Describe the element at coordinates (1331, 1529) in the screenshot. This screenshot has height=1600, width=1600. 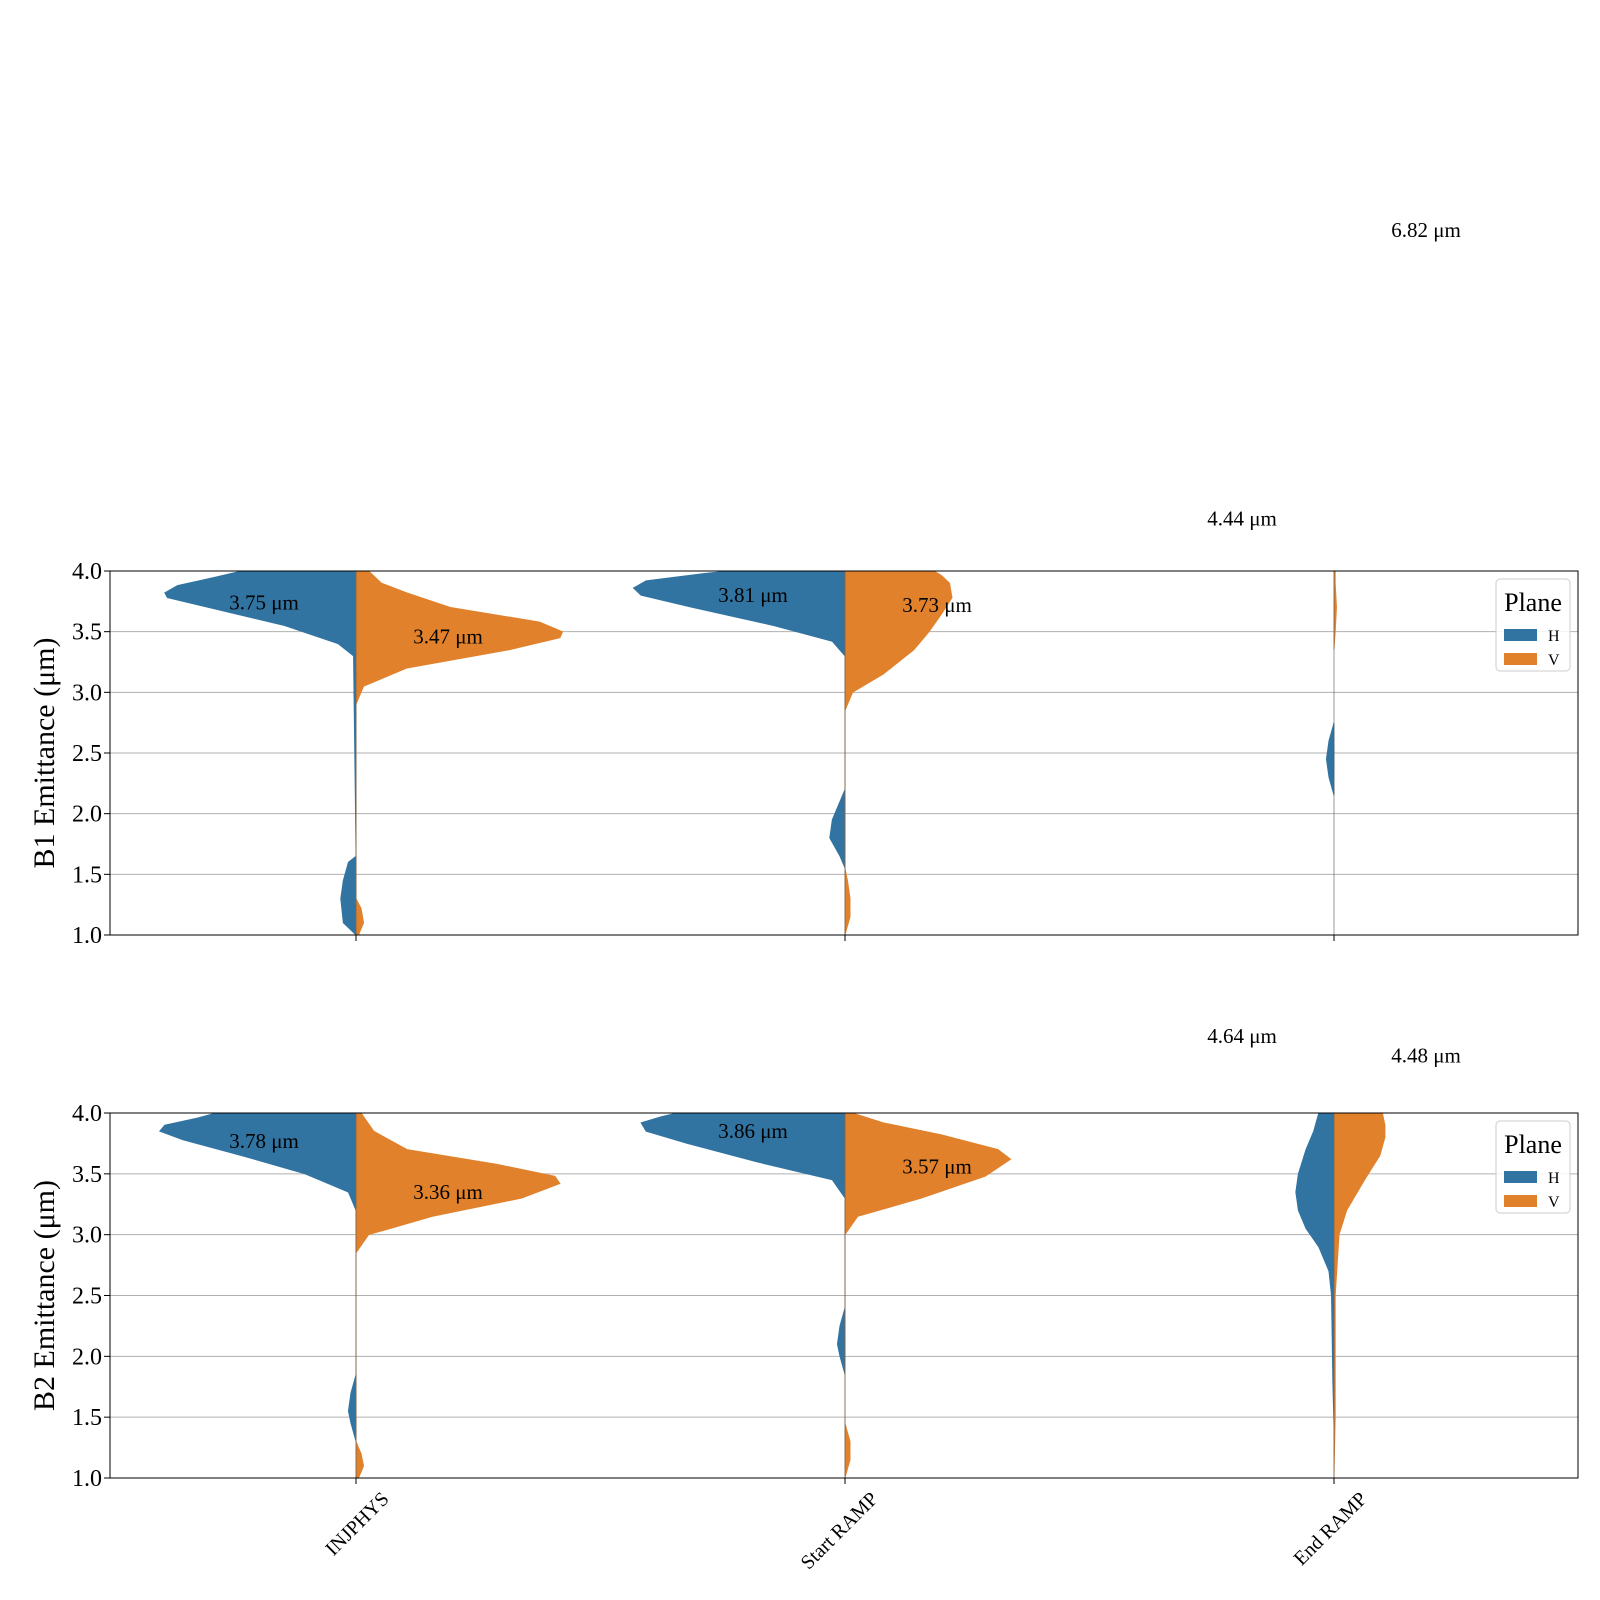
I see `x-tick-label: End RAMP` at that location.